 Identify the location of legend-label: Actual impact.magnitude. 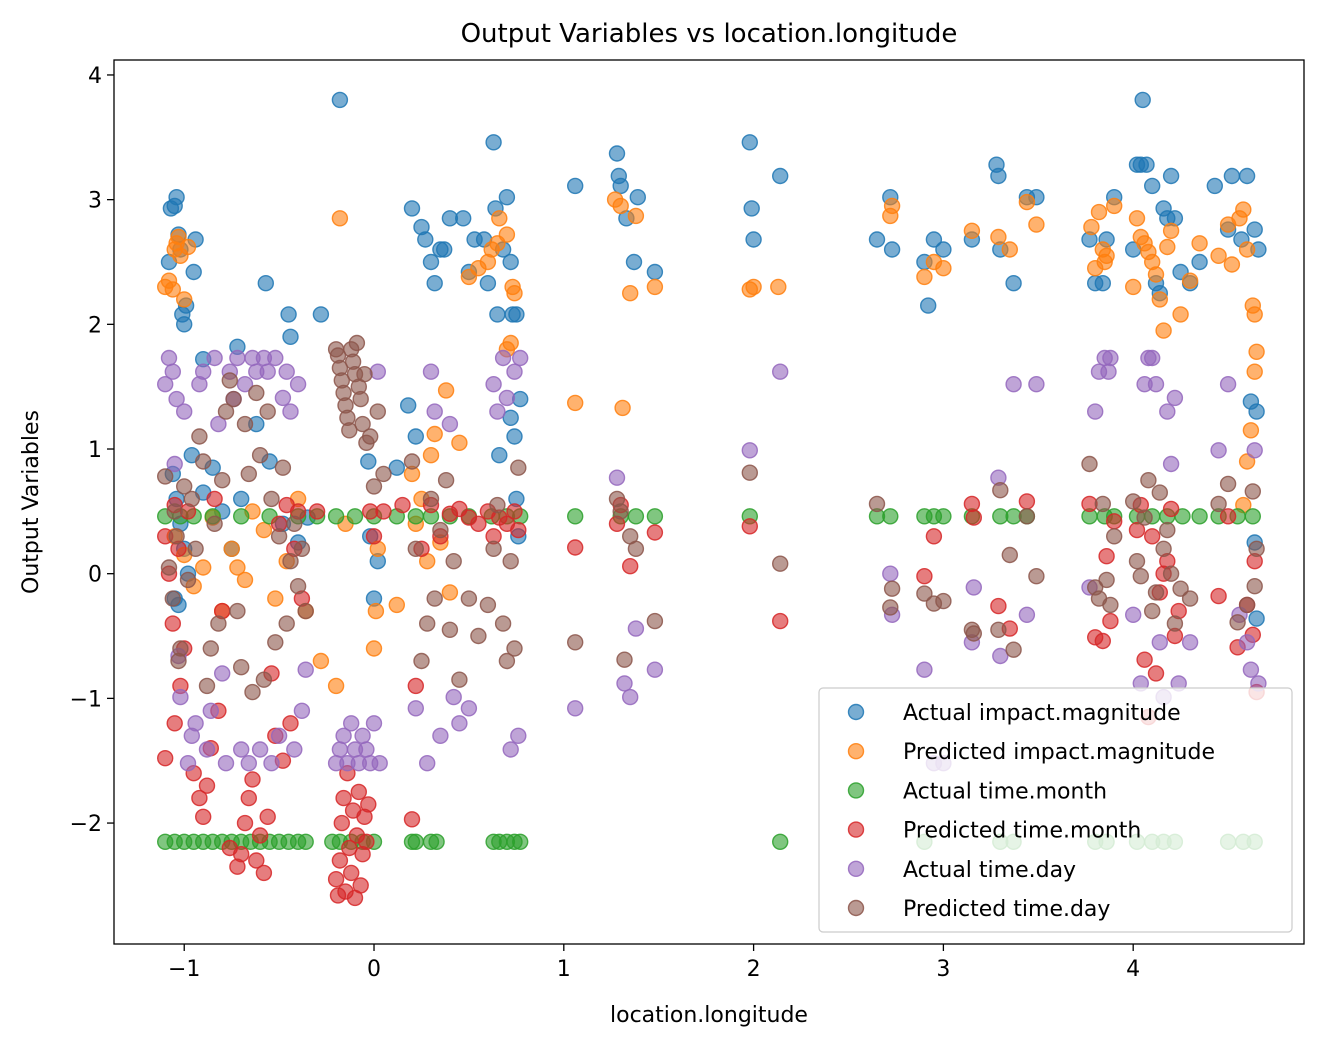
(1042, 713).